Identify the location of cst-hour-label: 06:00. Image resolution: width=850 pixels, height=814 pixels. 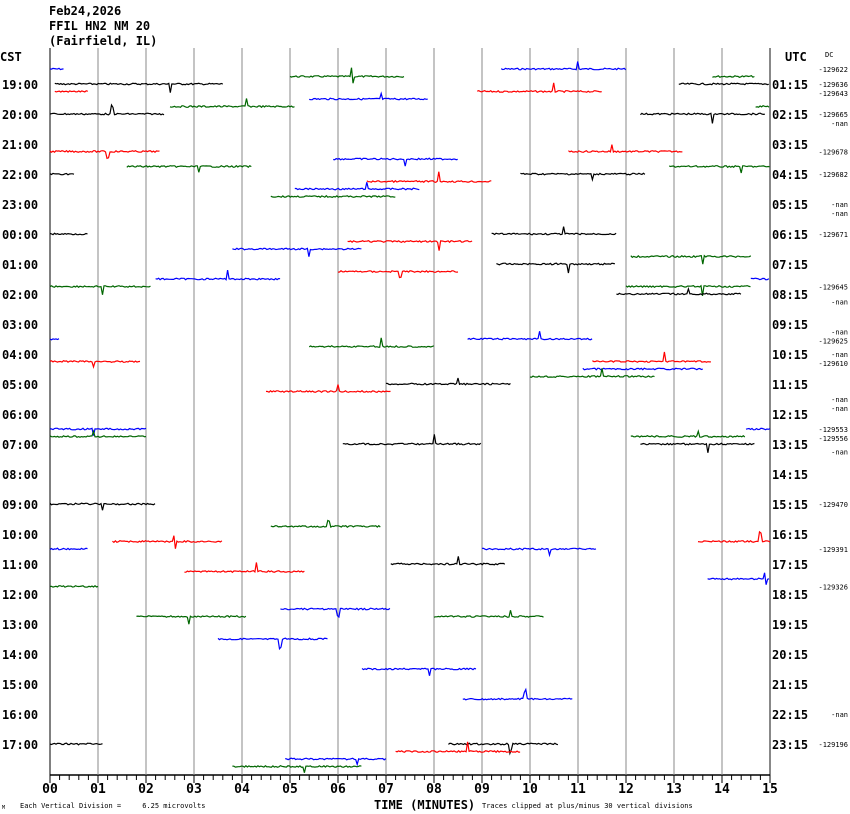
(20, 415).